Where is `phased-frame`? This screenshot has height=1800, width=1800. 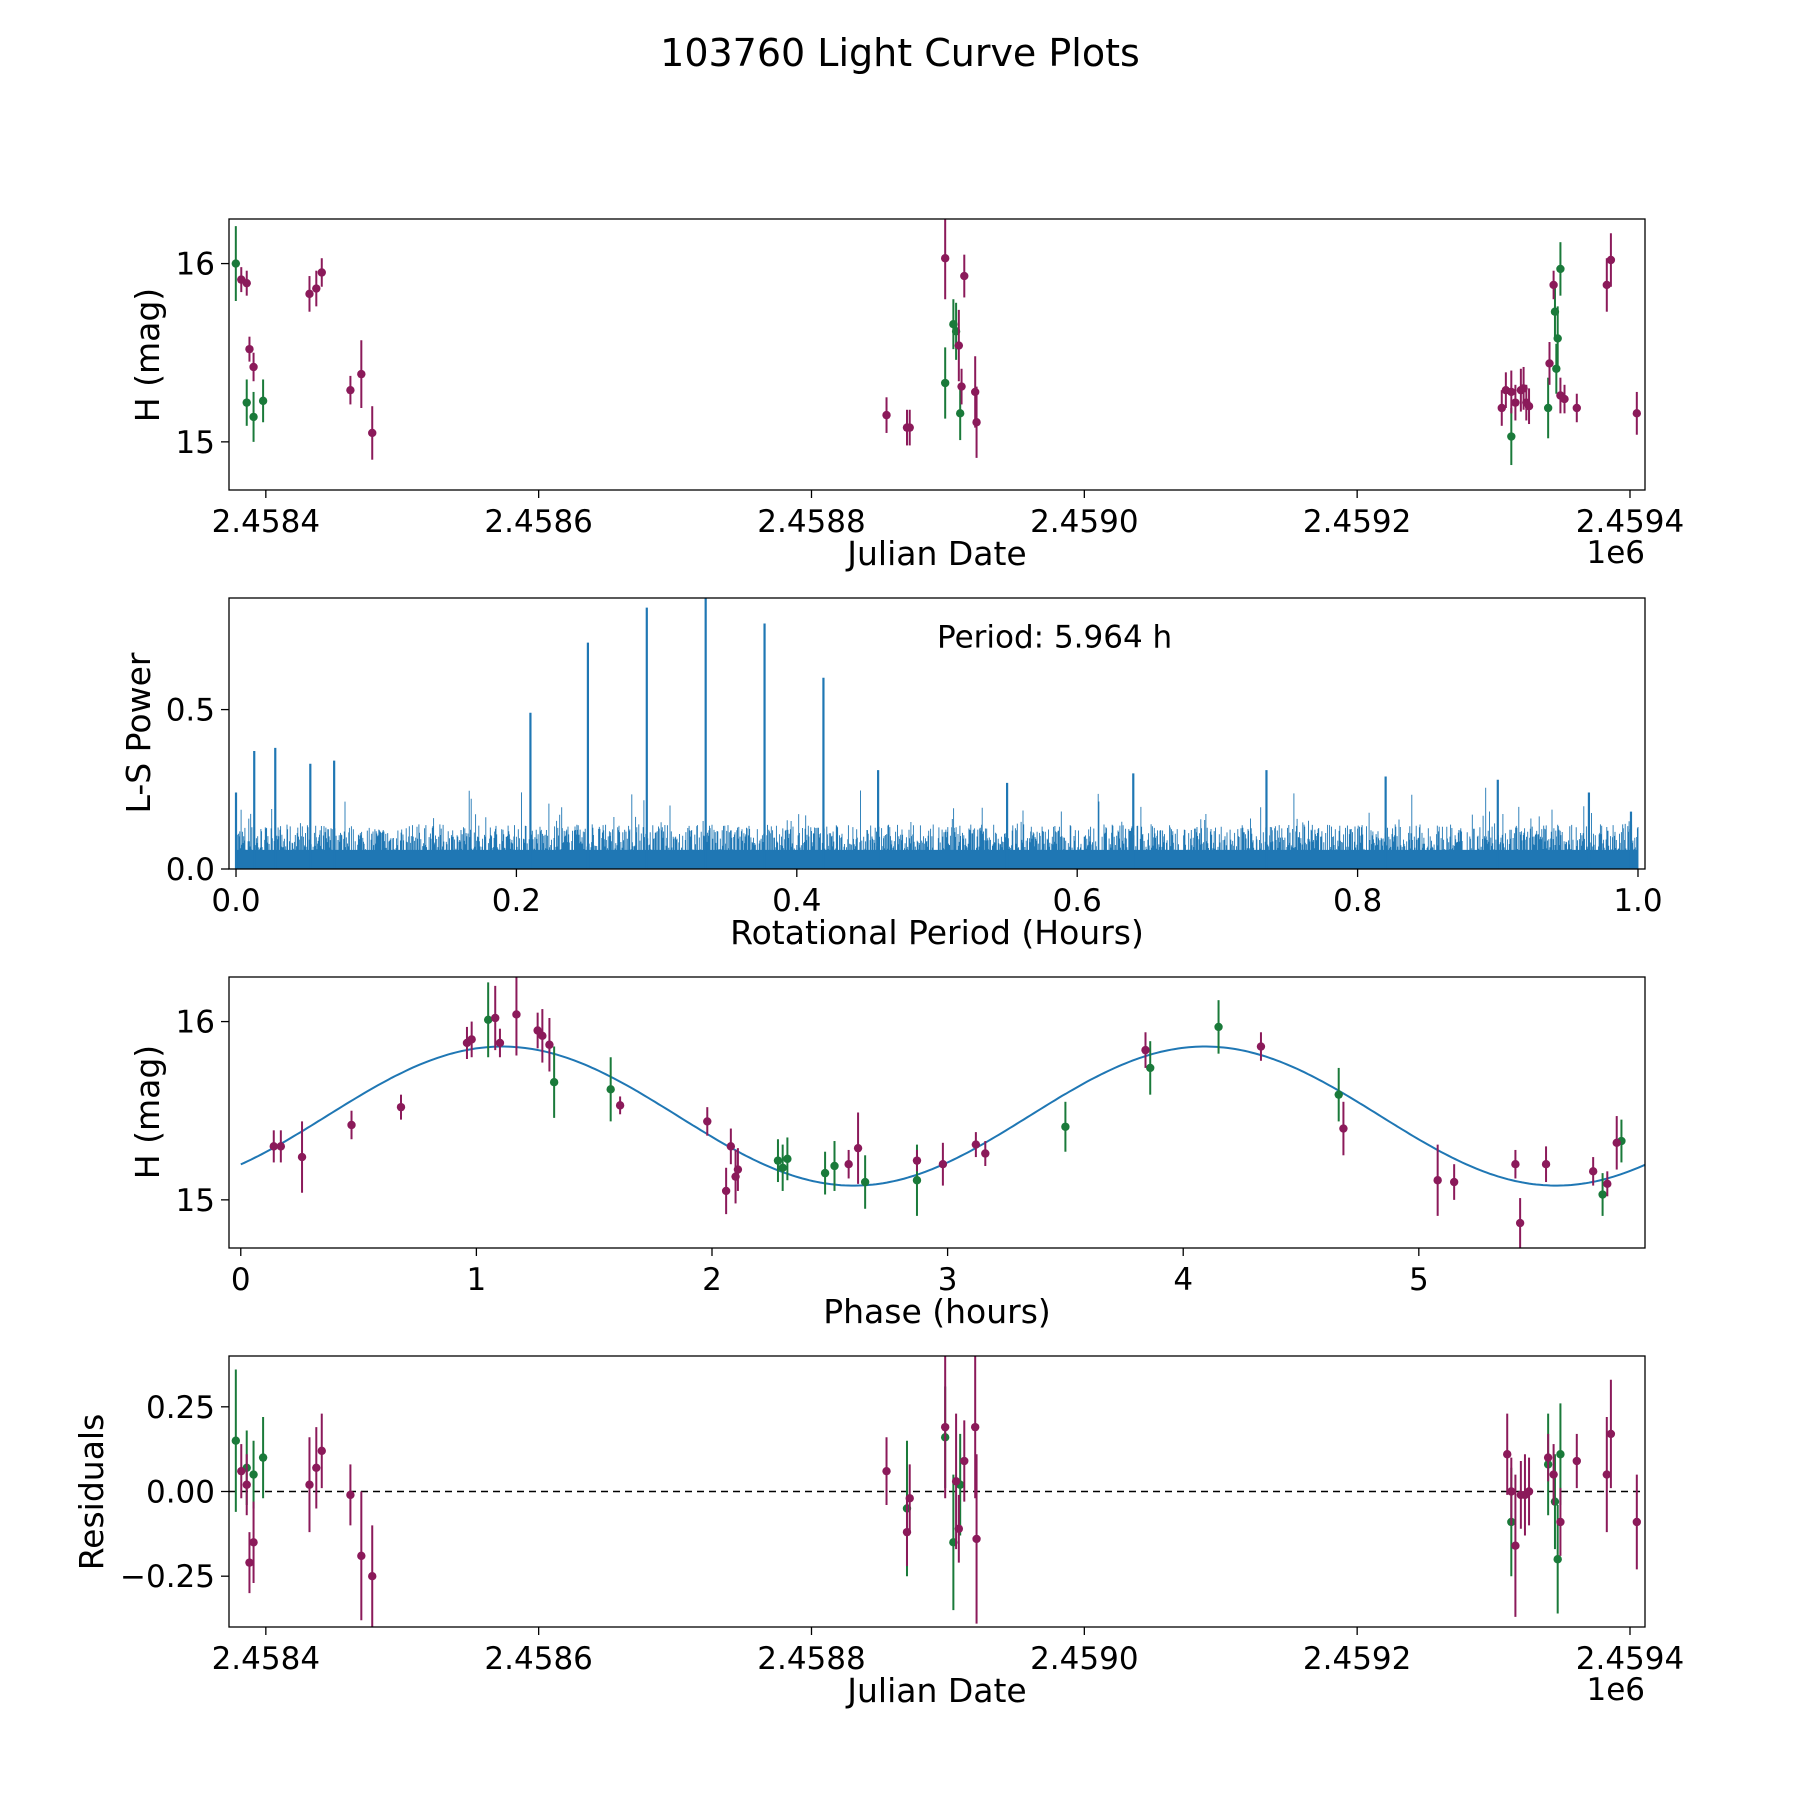
phased-frame is located at coordinates (937, 1112).